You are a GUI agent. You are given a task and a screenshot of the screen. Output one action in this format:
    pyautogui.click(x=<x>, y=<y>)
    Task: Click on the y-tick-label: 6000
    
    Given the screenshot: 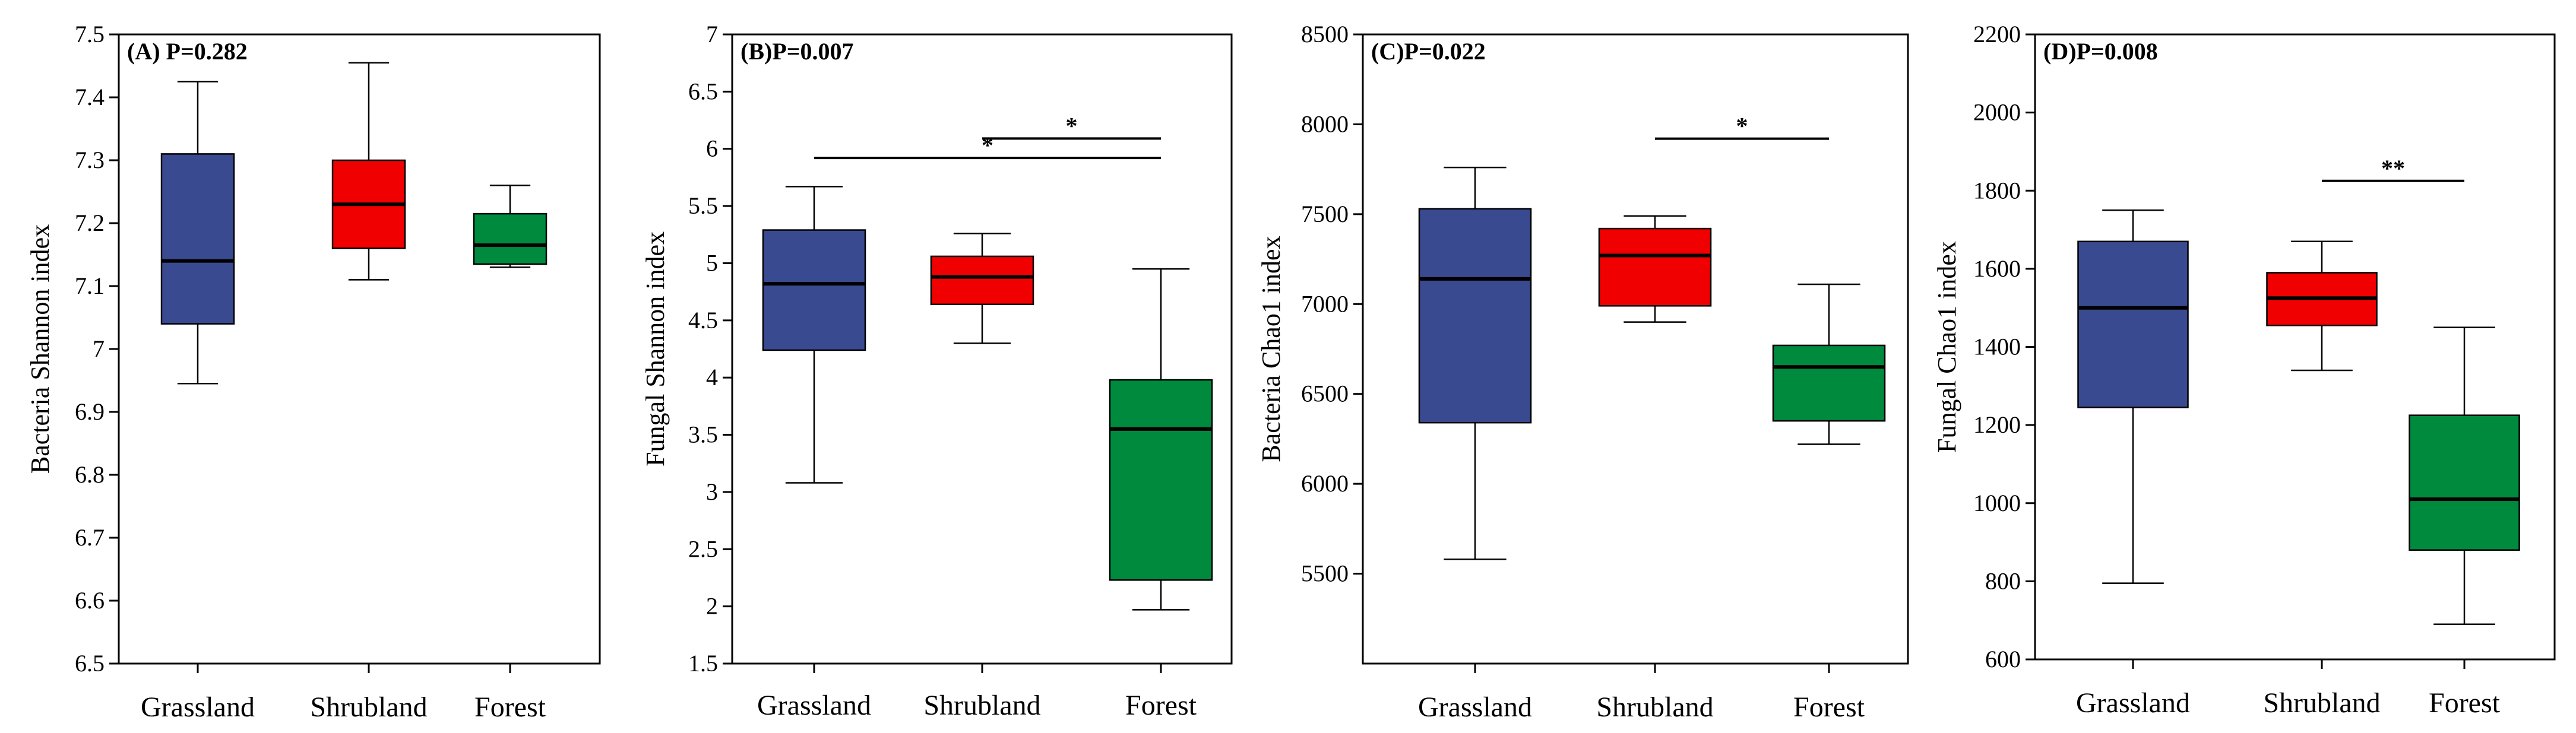 What is the action you would take?
    pyautogui.click(x=1325, y=483)
    